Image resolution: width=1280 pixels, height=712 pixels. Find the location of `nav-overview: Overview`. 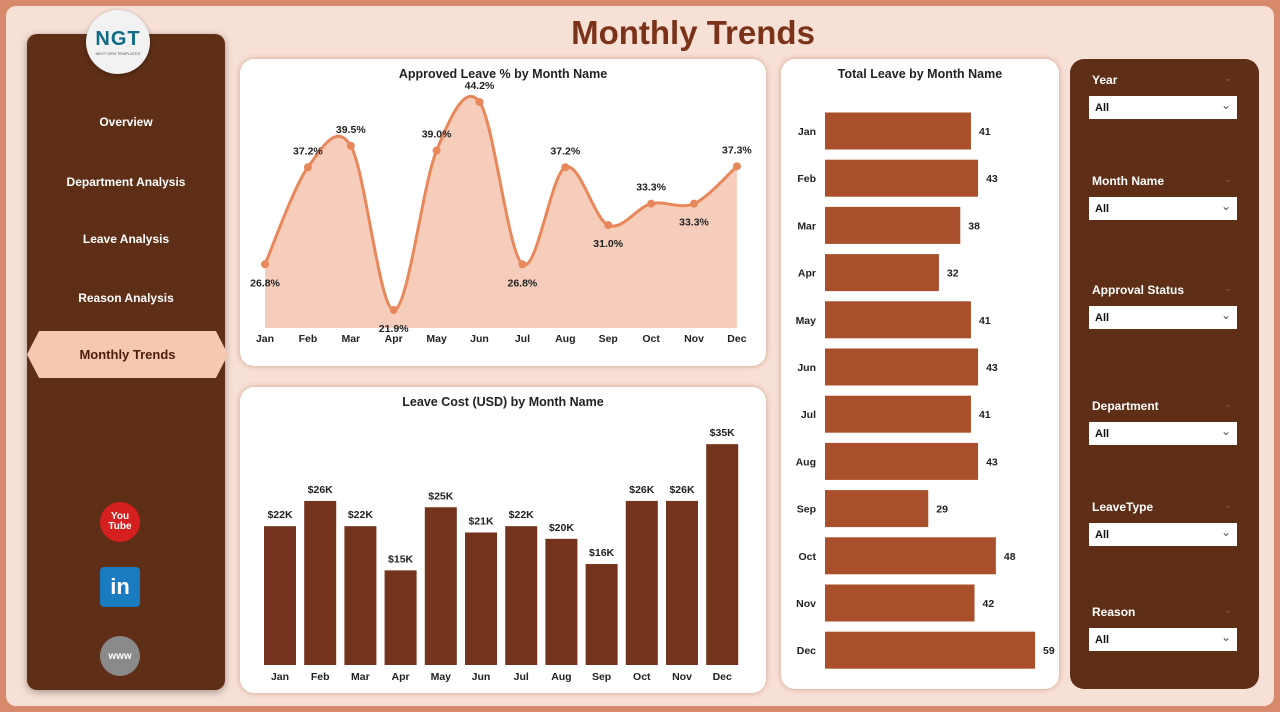

nav-overview: Overview is located at coordinates (126, 122).